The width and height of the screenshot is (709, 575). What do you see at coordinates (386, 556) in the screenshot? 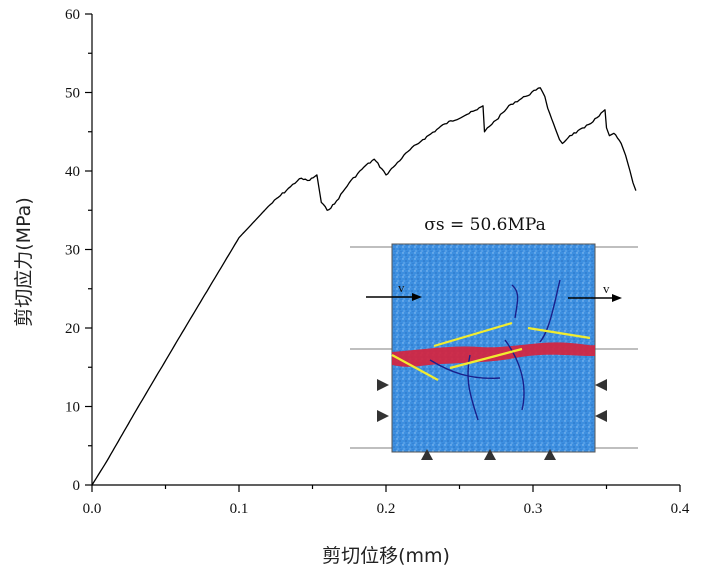
I see `x-axis-title: 剪切位移(mm)` at bounding box center [386, 556].